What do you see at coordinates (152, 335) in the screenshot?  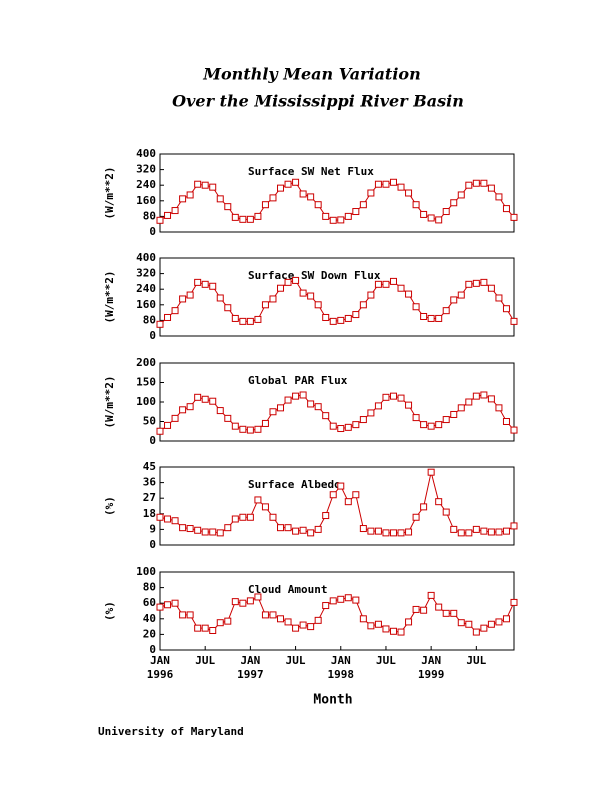 I see `y-tick-label: 0` at bounding box center [152, 335].